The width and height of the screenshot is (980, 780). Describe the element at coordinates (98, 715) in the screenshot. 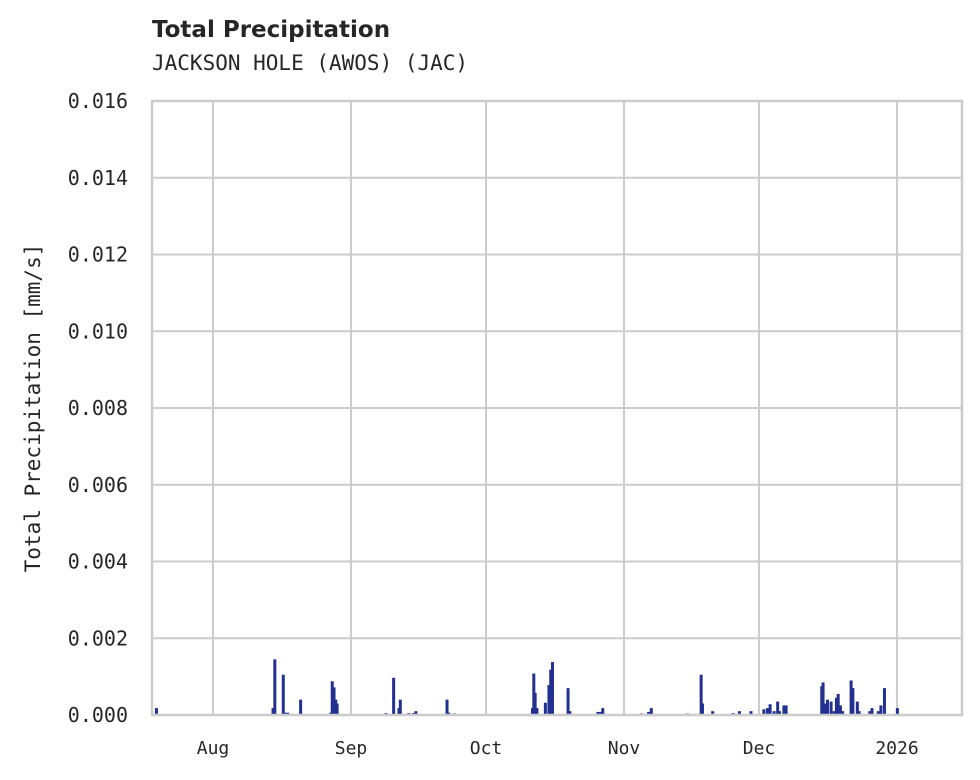

I see `y-tick-label: 0.000` at that location.